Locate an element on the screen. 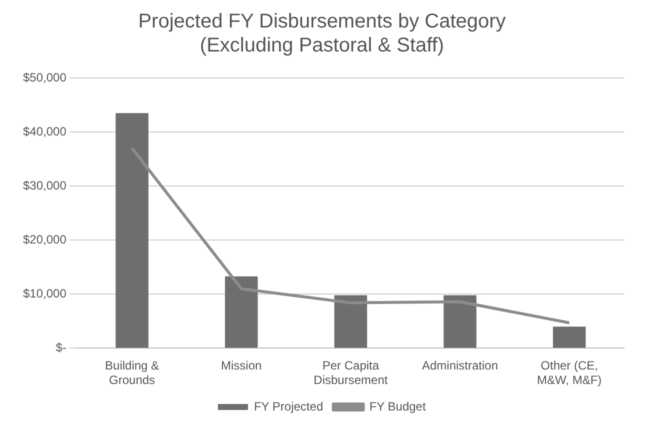 The height and width of the screenshot is (433, 649). y-tick-label: $30,000 is located at coordinates (44, 185).